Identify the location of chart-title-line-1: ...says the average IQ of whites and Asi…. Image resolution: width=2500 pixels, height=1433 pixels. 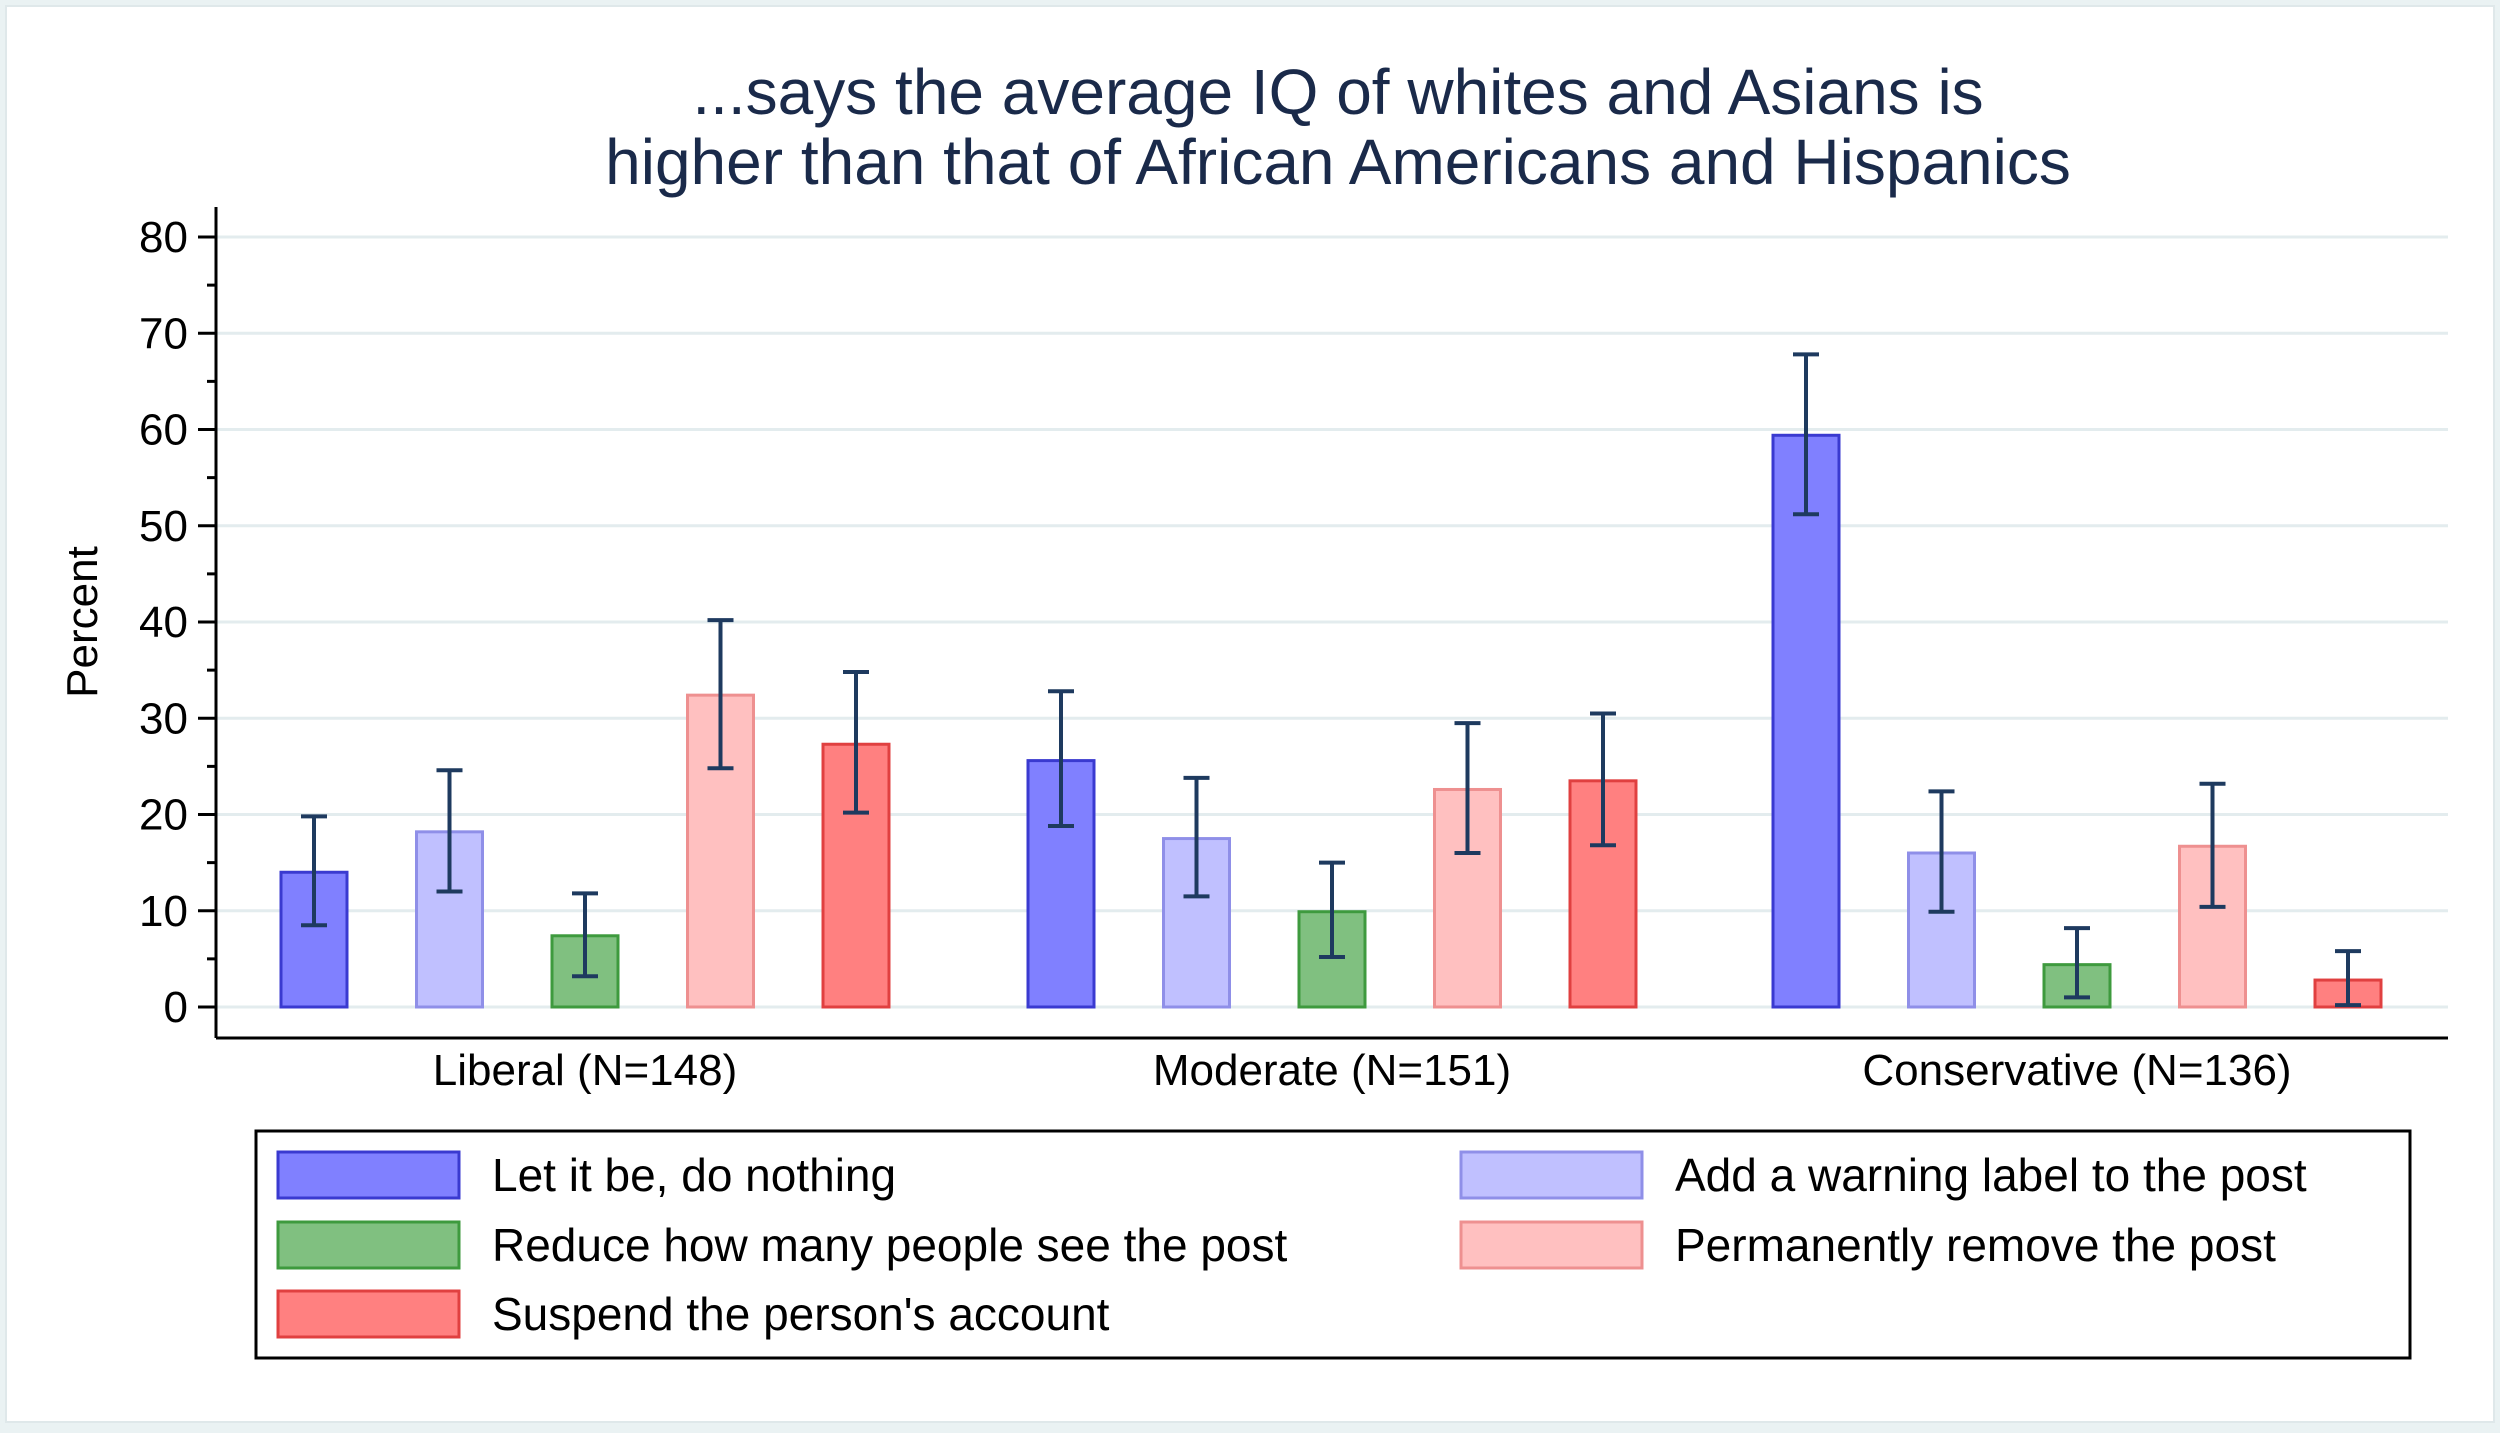
(1337, 92).